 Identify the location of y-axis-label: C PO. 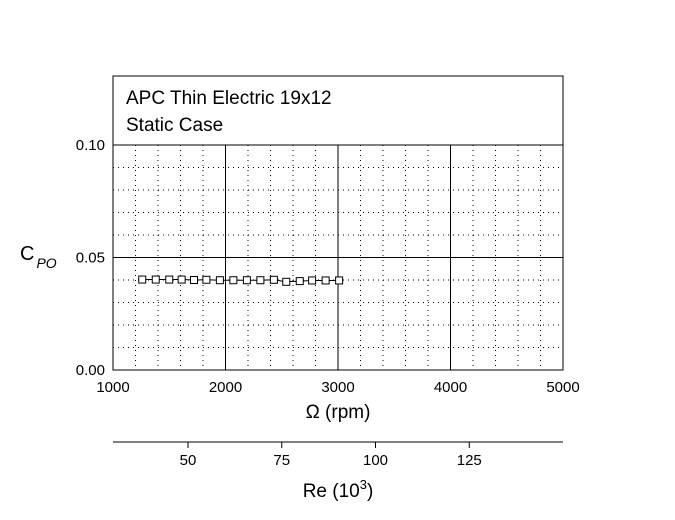
(38, 257).